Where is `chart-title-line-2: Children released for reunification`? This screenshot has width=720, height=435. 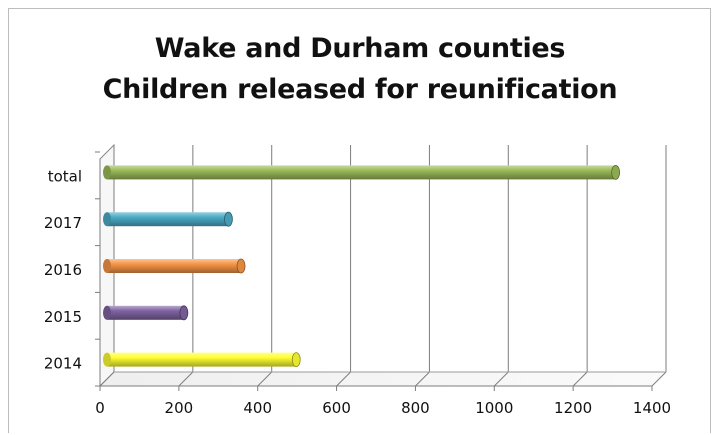 chart-title-line-2: Children released for reunification is located at coordinates (360, 89).